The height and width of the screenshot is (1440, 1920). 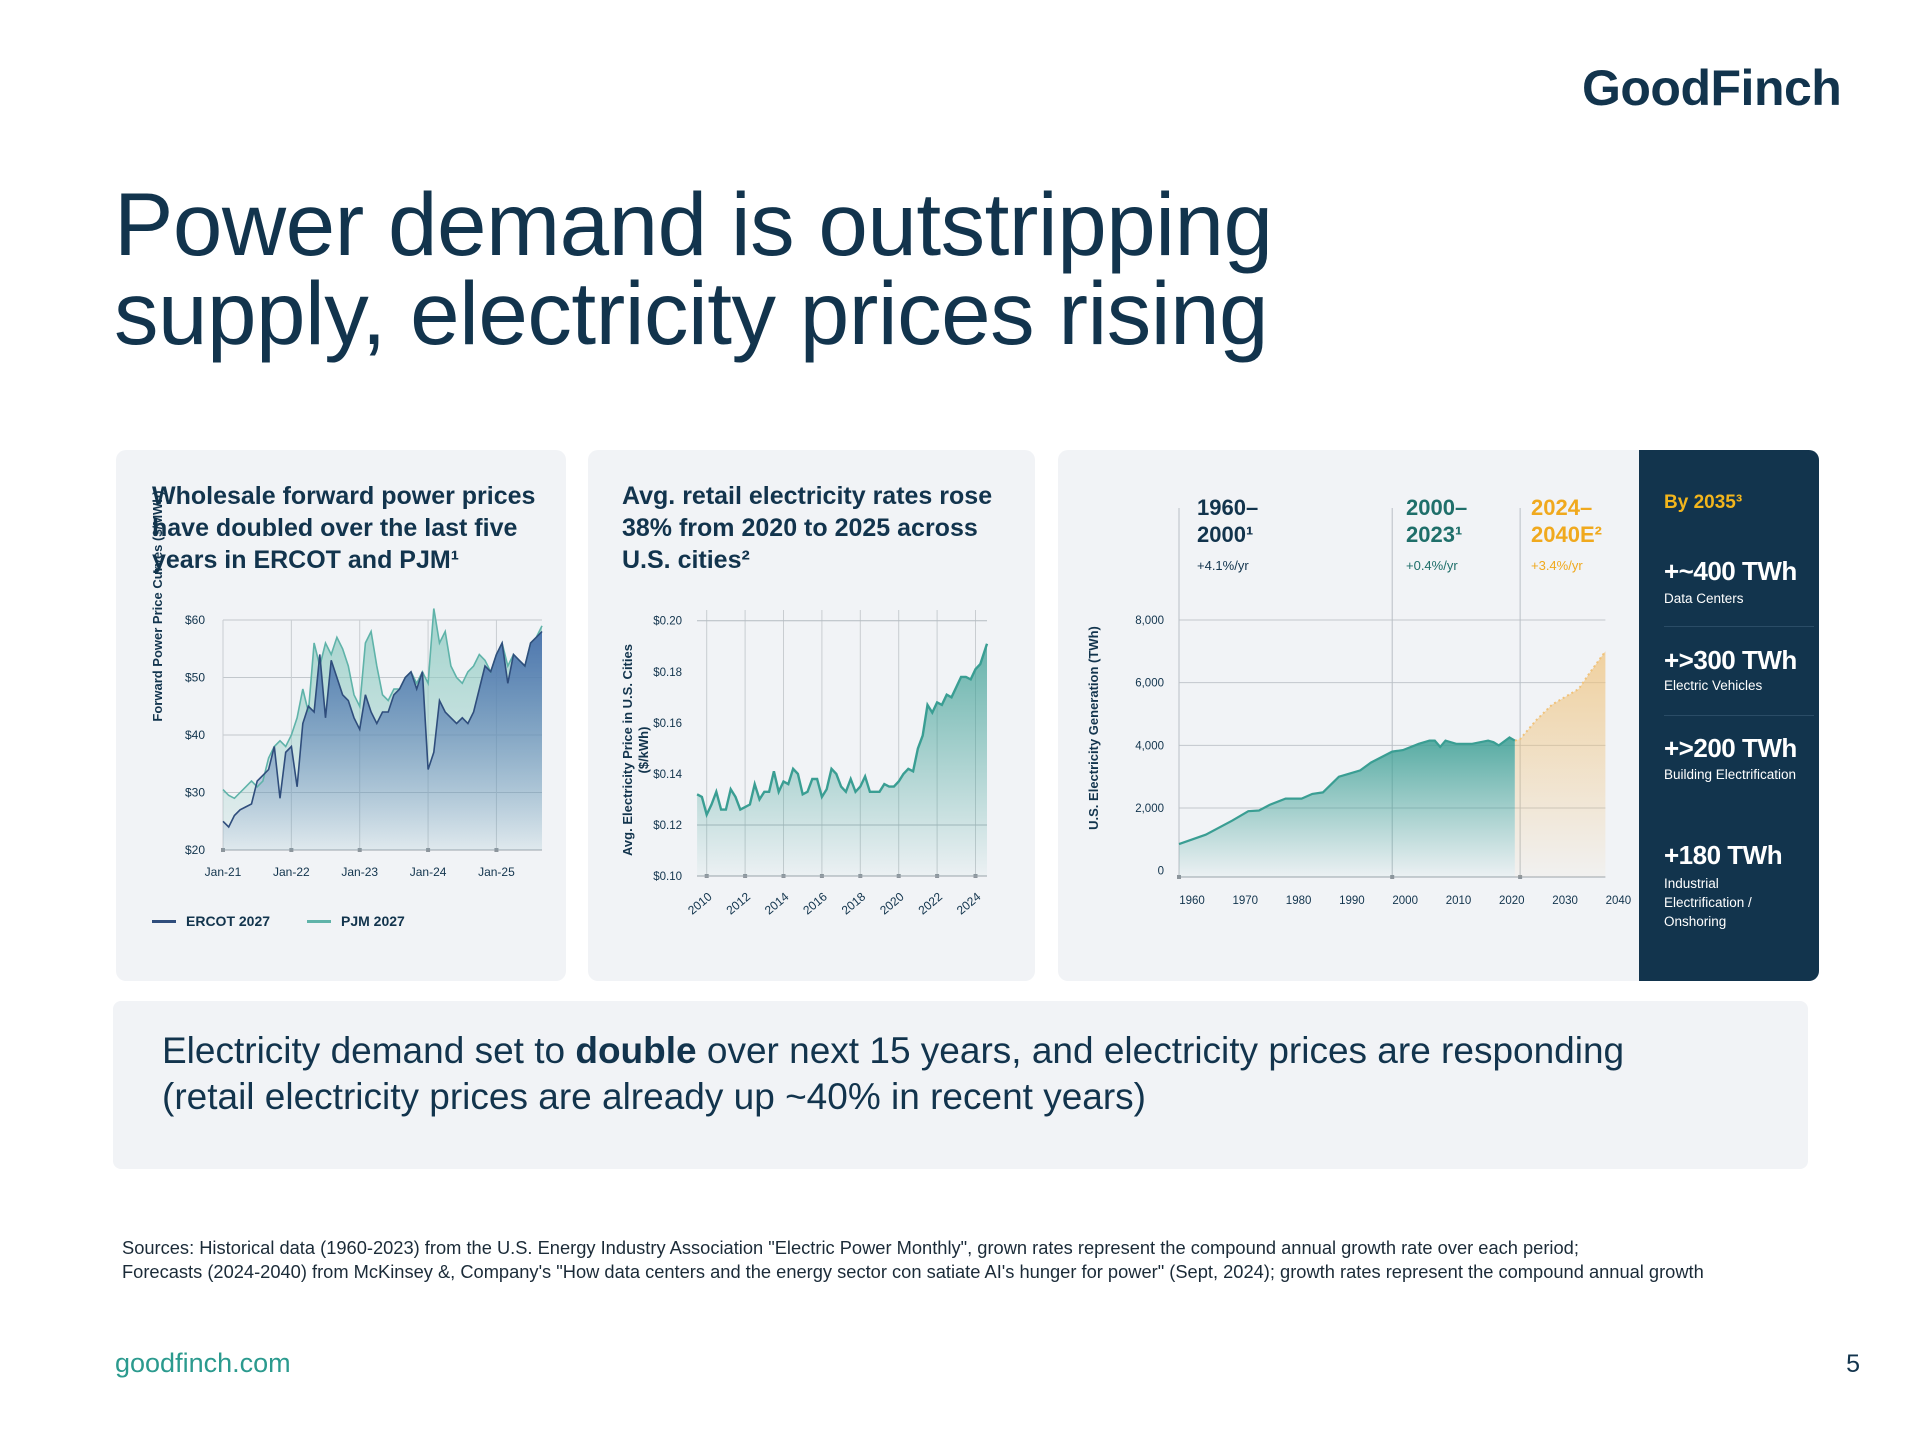 I want to click on building-electrification-value: +>200 TWh, so click(x=1730, y=748).